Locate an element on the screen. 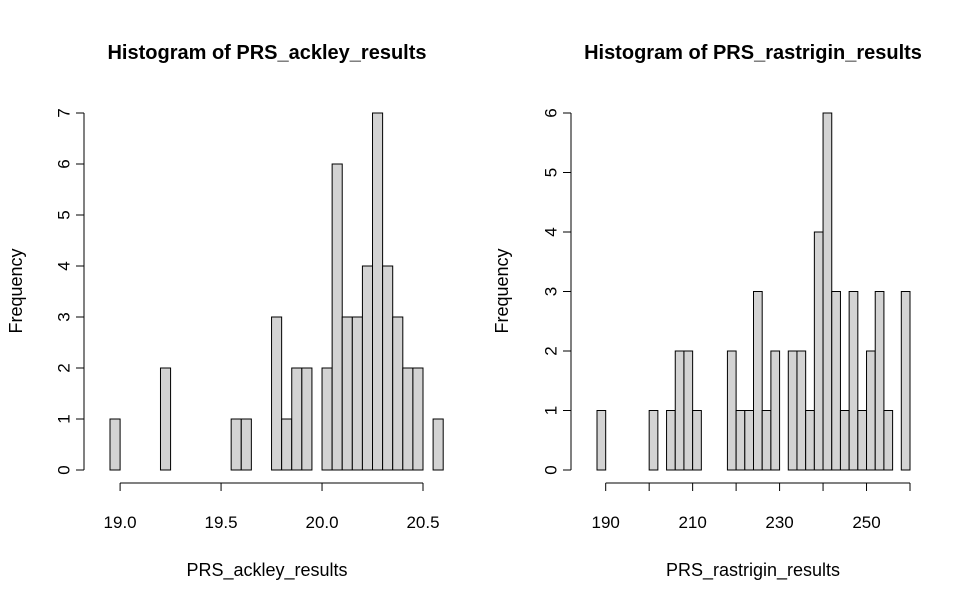 This screenshot has width=973, height=607. ackley-y-tick-label: 4 is located at coordinates (64, 265).